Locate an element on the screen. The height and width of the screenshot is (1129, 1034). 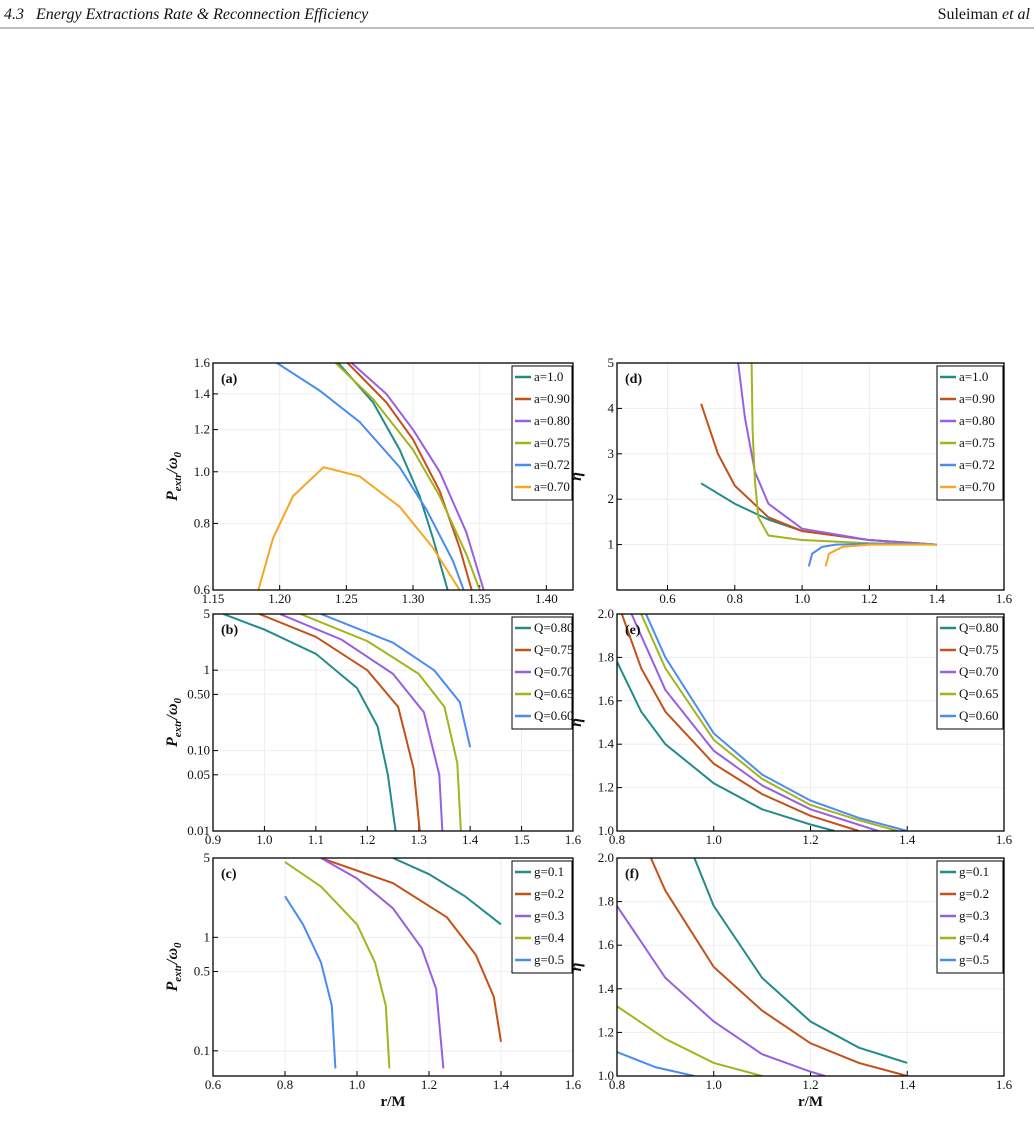
y-tick-label: 1.6 is located at coordinates (606, 700).